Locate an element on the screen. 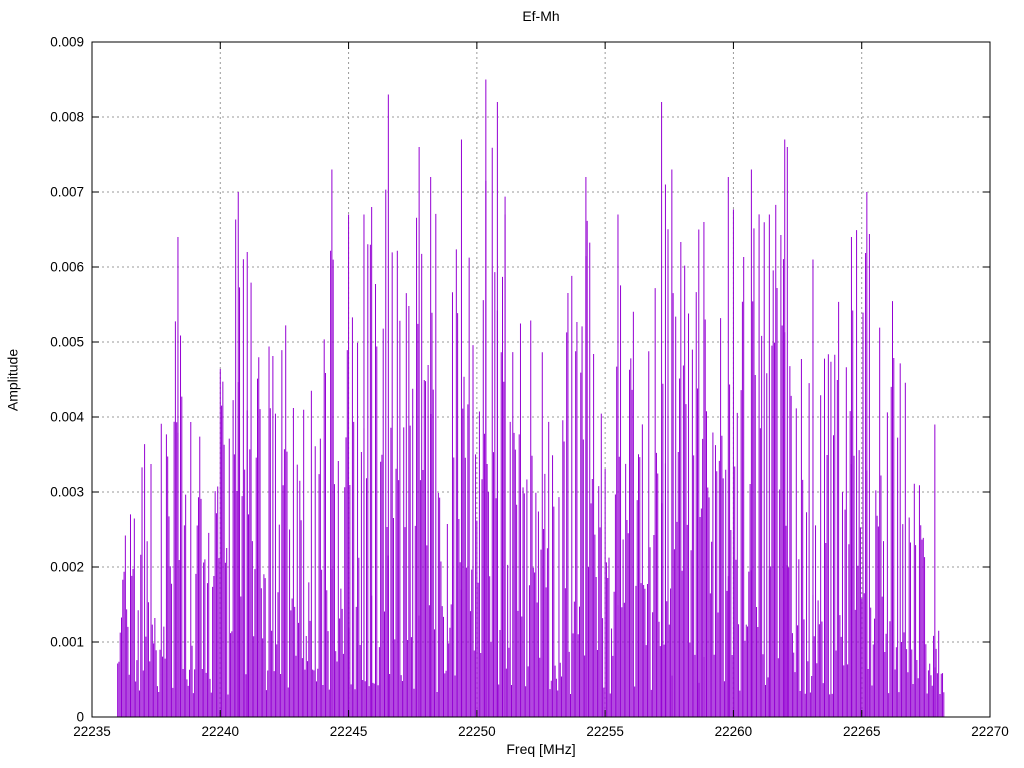 The height and width of the screenshot is (768, 1024). y-tick-label: 0.008 is located at coordinates (67, 117).